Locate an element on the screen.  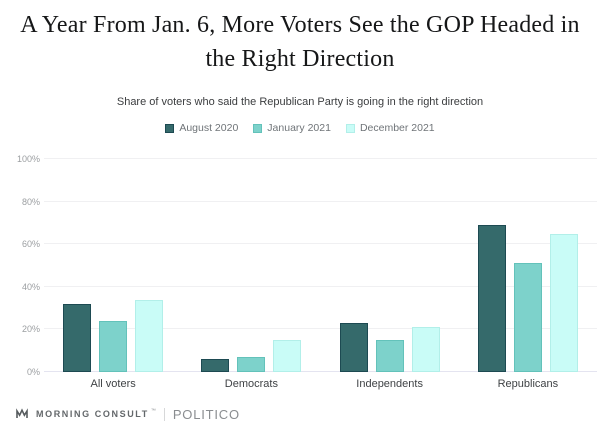
x-axis-category-label: Democrats is located at coordinates (251, 384).